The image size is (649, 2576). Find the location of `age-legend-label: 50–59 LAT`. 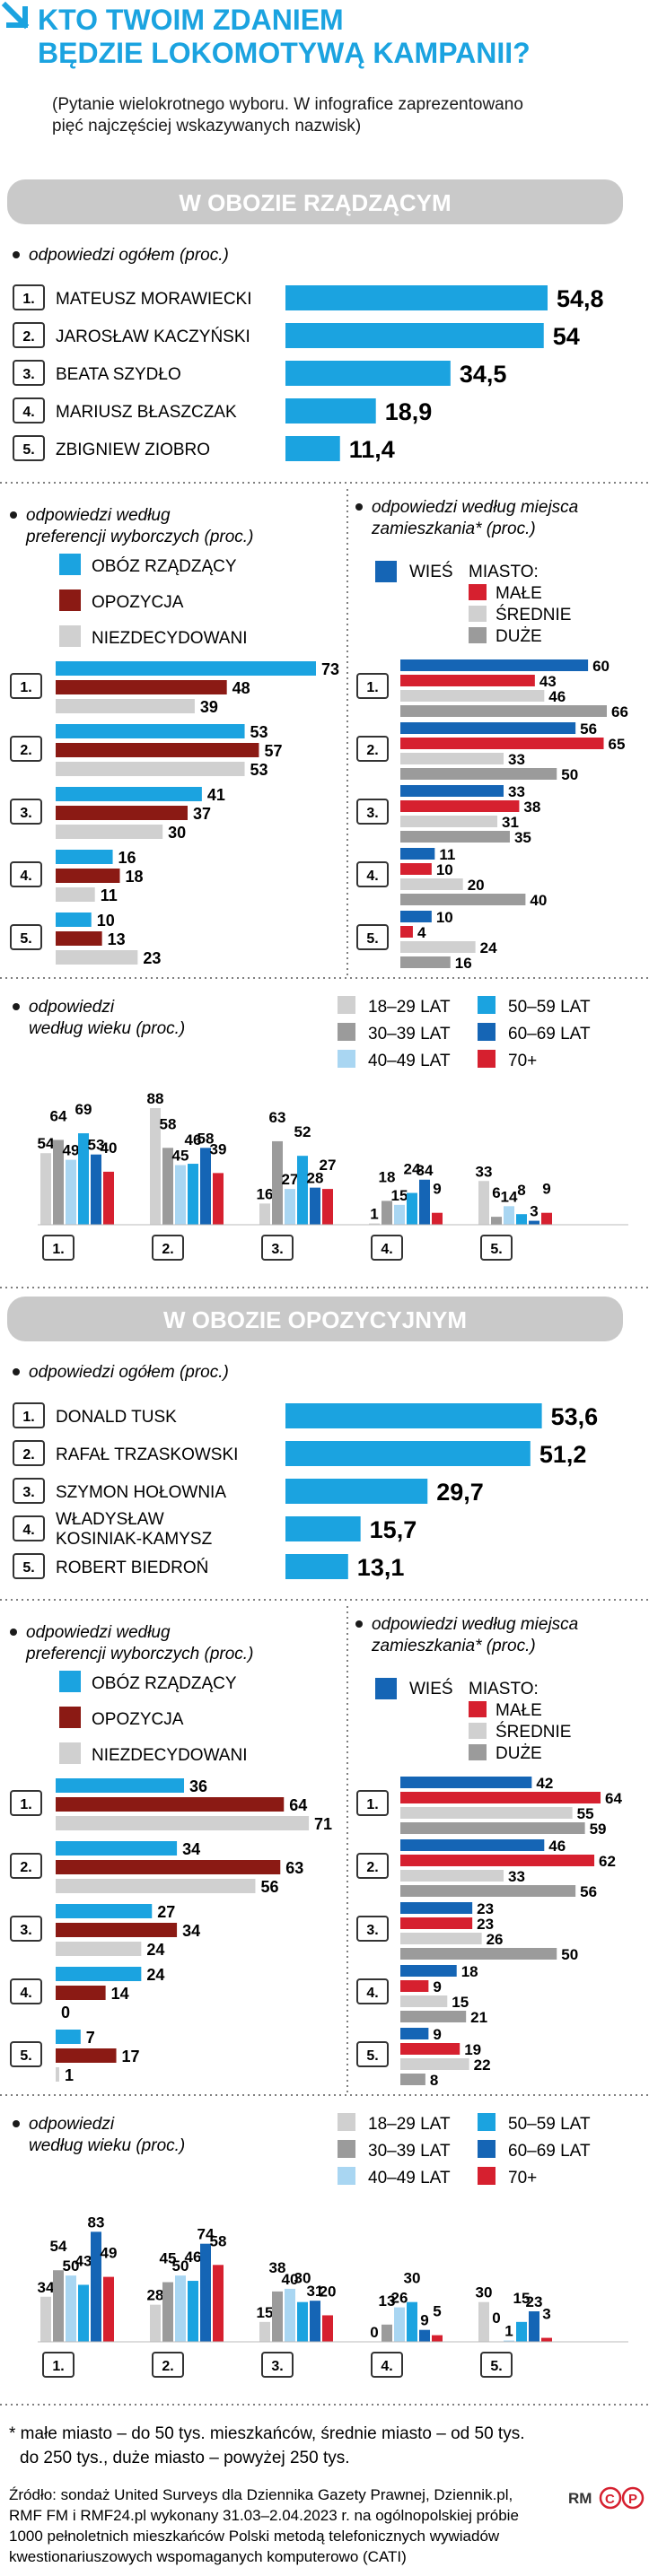

age-legend-label: 50–59 LAT is located at coordinates (549, 1008).